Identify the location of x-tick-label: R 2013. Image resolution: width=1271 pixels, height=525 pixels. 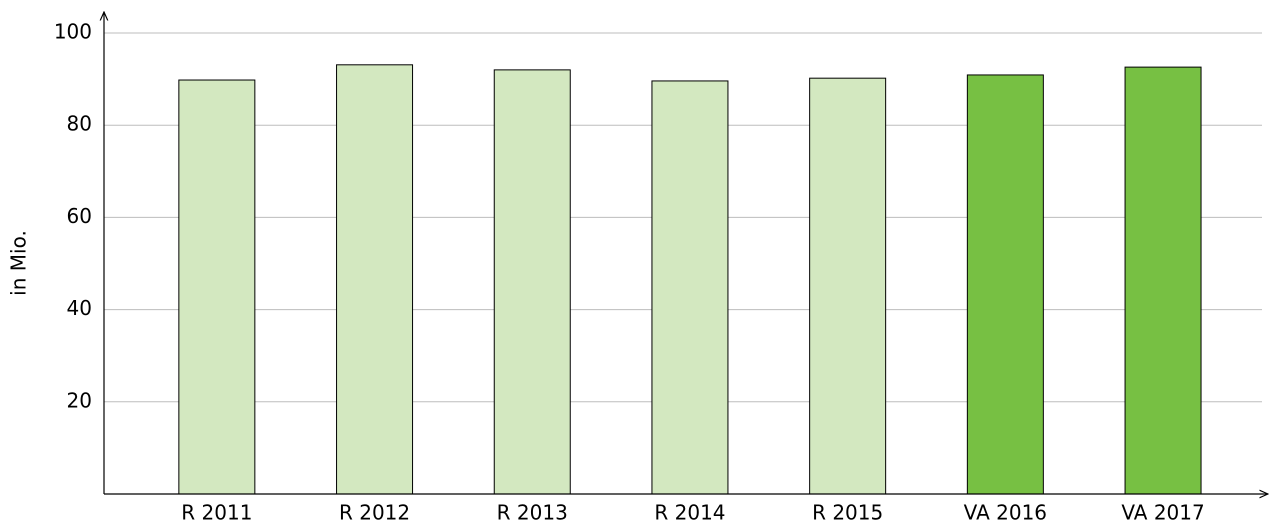
(532, 513).